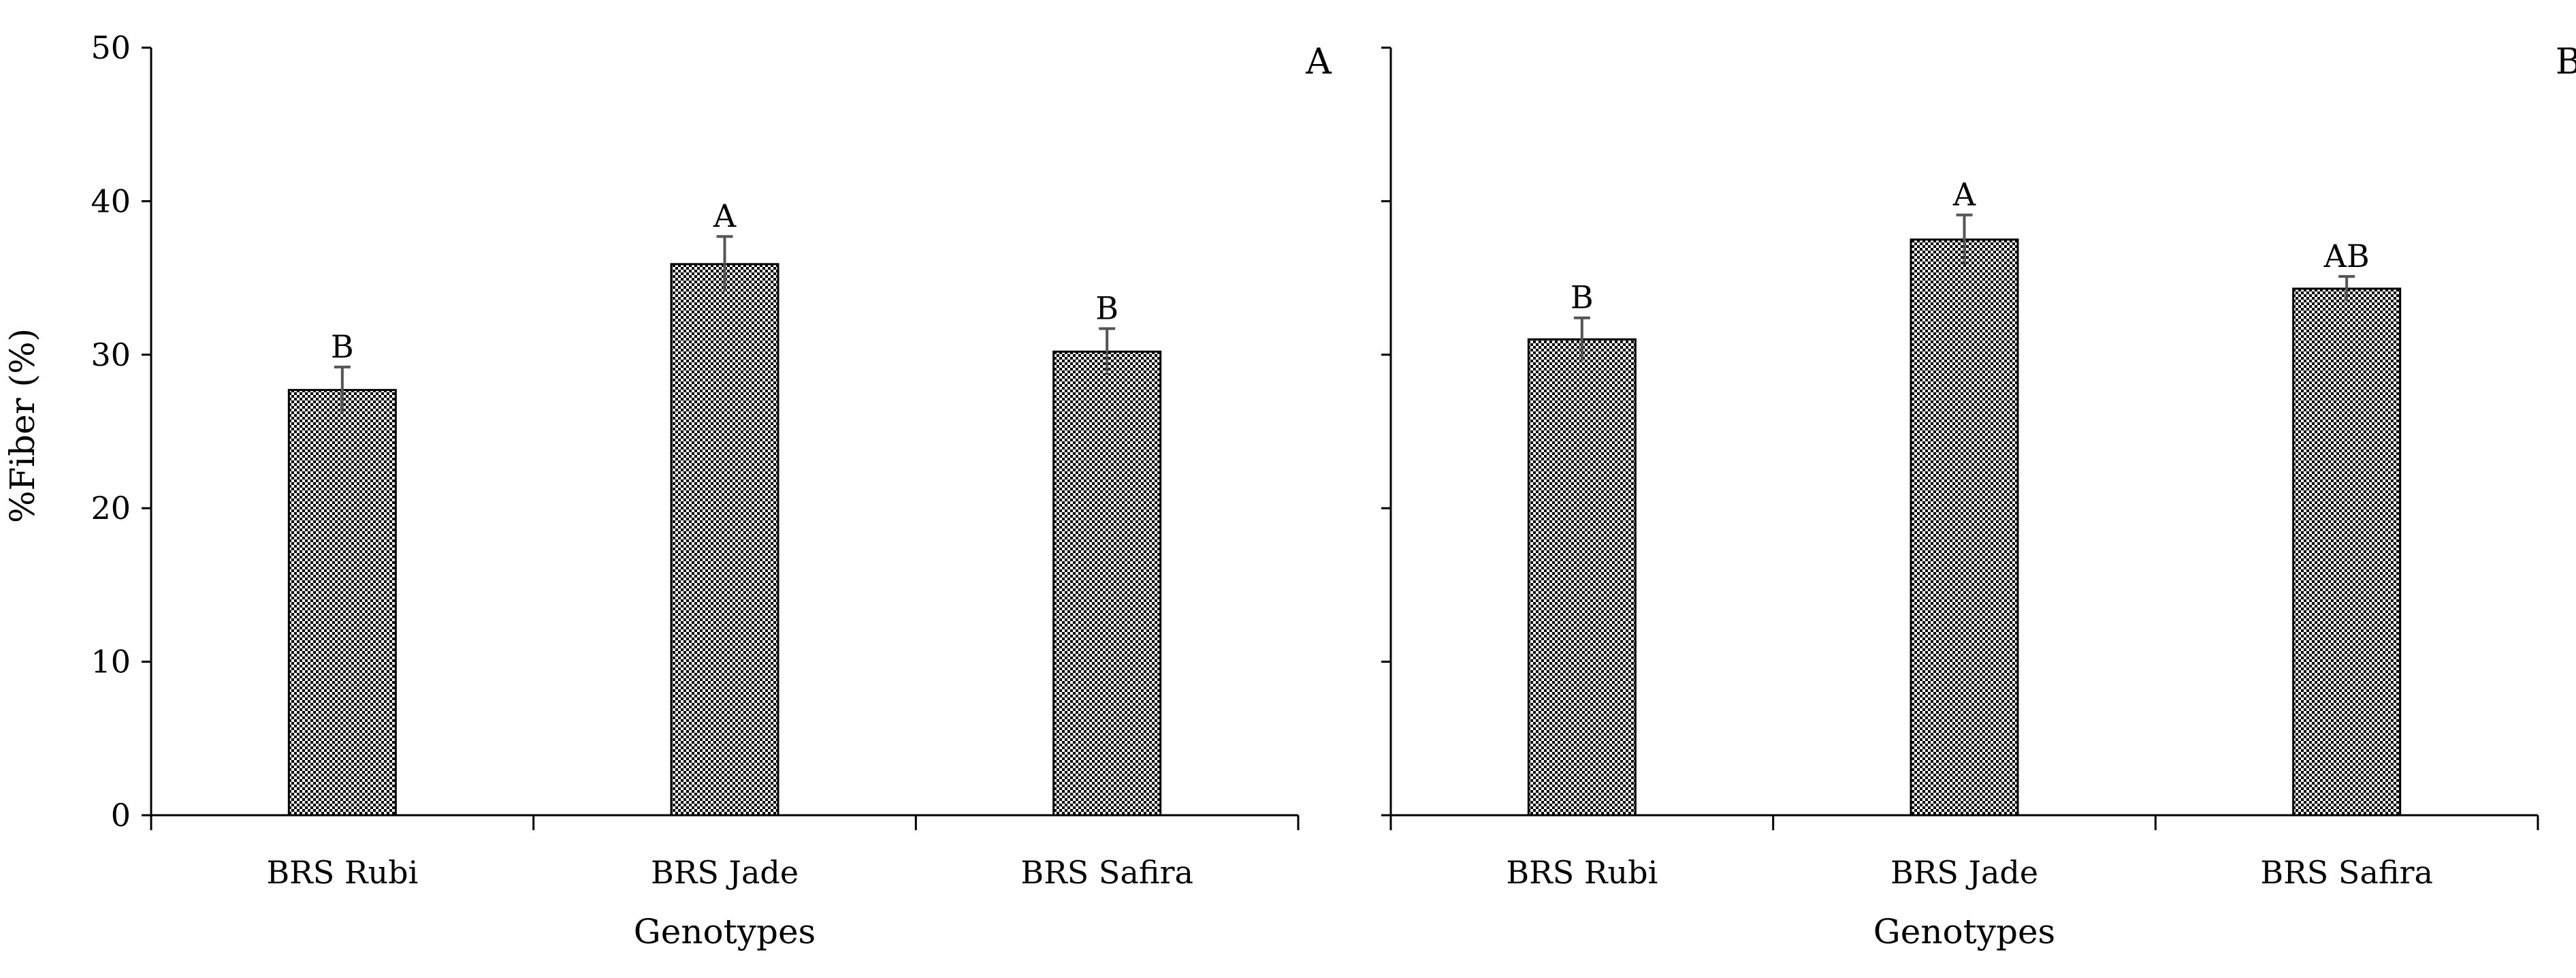 This screenshot has width=2576, height=978. What do you see at coordinates (111, 47) in the screenshot?
I see `y-tick-label: 50` at bounding box center [111, 47].